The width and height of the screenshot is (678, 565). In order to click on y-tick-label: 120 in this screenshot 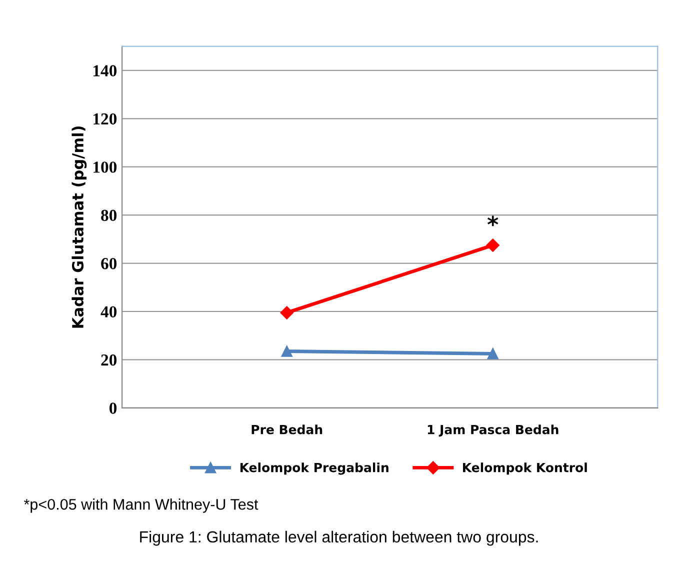, I will do `click(105, 119)`.